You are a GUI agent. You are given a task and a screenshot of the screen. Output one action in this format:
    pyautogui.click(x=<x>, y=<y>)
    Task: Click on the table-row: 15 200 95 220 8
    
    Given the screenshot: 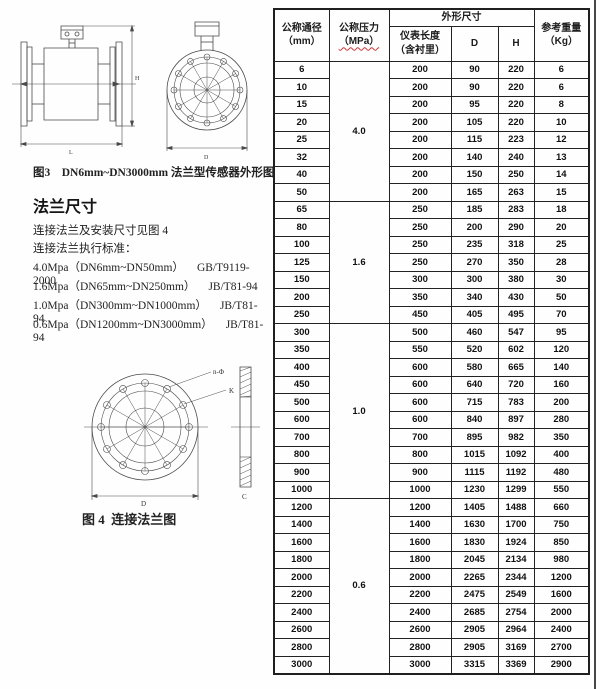 What is the action you would take?
    pyautogui.click(x=431, y=104)
    